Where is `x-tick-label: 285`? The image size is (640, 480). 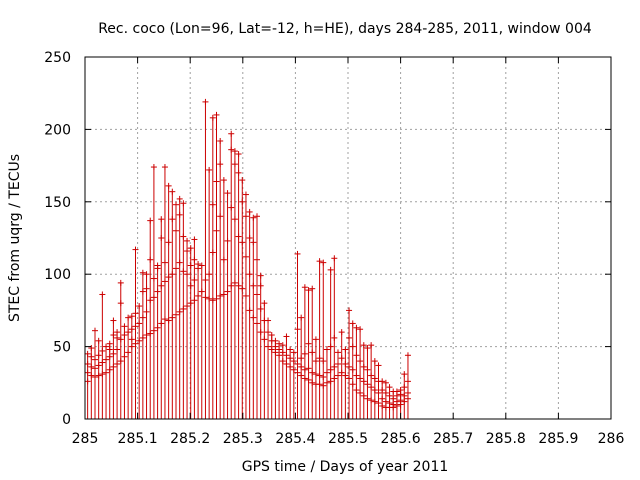
x-tick-label: 285 is located at coordinates (85, 439).